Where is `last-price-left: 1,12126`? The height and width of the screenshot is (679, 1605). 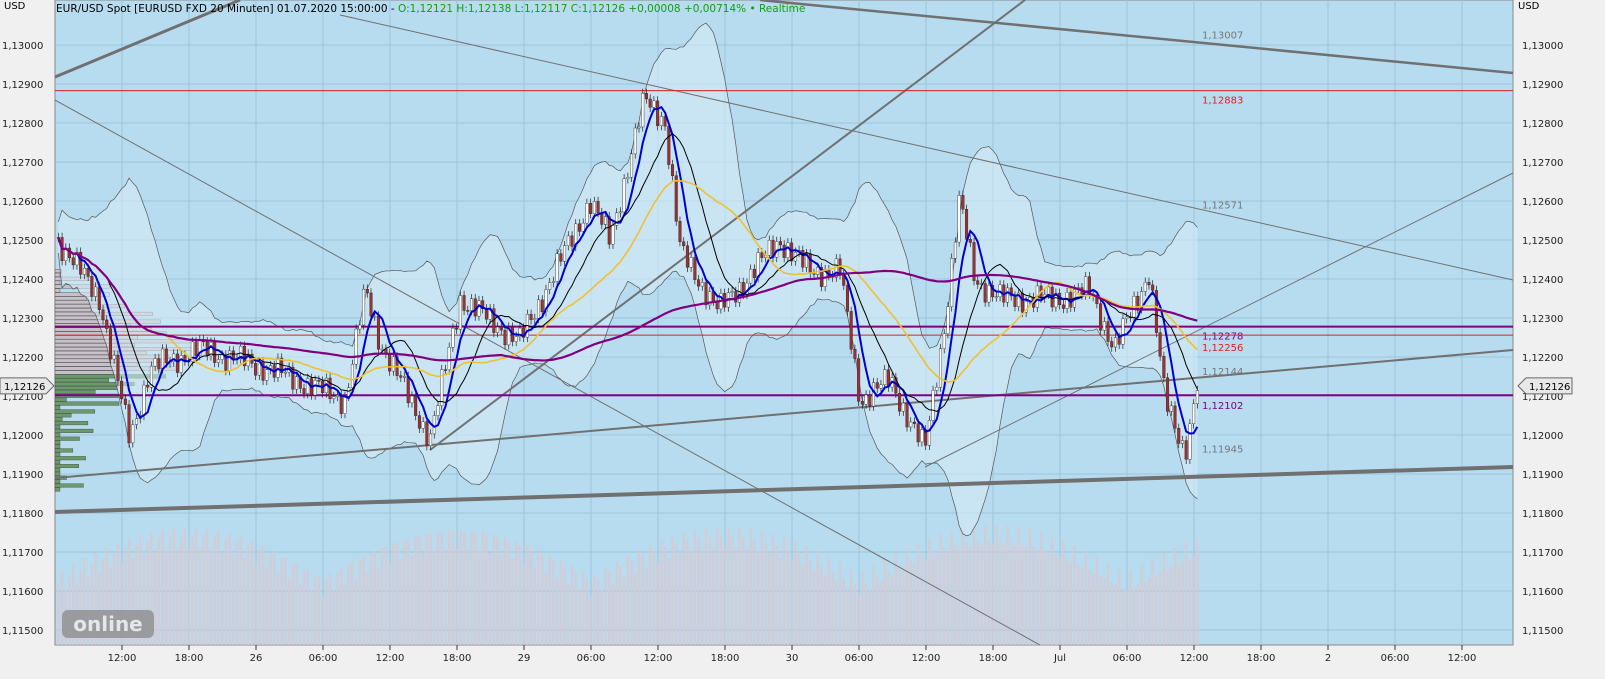
last-price-left: 1,12126 is located at coordinates (24, 387).